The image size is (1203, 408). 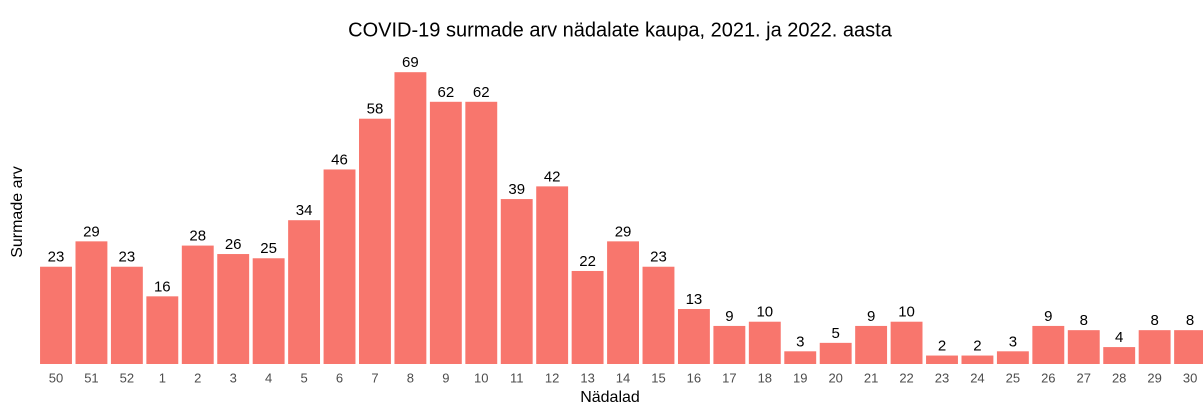 What do you see at coordinates (1119, 337) in the screenshot?
I see `value-label: 4` at bounding box center [1119, 337].